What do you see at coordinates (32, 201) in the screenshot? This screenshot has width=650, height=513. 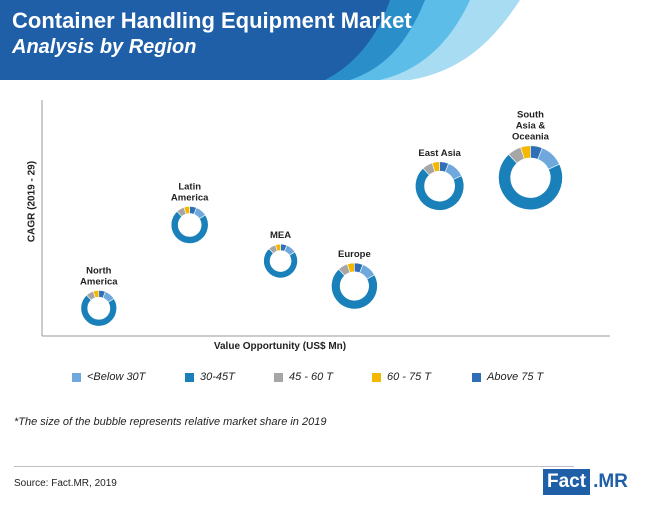 I see `y-axis-label: CAGR (2019 - 29)` at bounding box center [32, 201].